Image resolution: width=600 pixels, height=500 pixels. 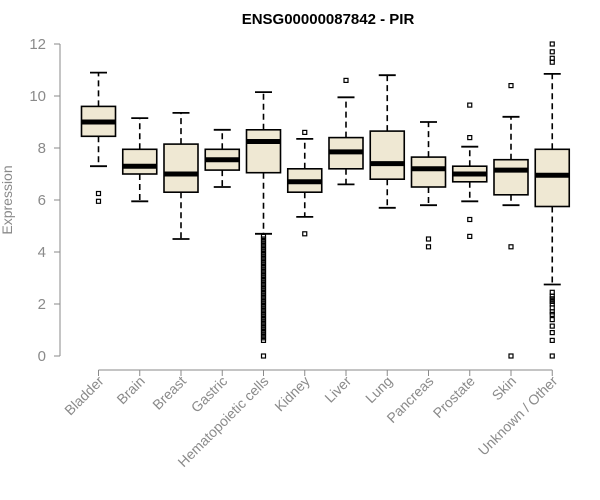 I want to click on y-axis-label: Expression, so click(x=7, y=199).